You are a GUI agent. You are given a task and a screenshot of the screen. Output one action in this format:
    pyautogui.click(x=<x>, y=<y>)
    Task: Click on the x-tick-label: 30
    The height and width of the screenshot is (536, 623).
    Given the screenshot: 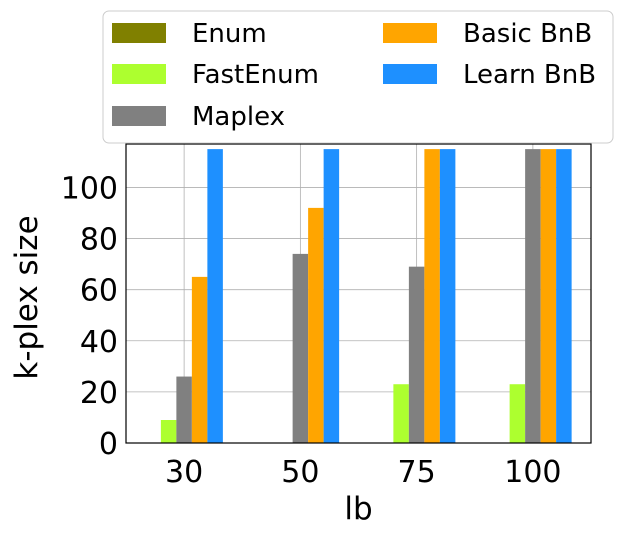 What is the action you would take?
    pyautogui.click(x=184, y=472)
    